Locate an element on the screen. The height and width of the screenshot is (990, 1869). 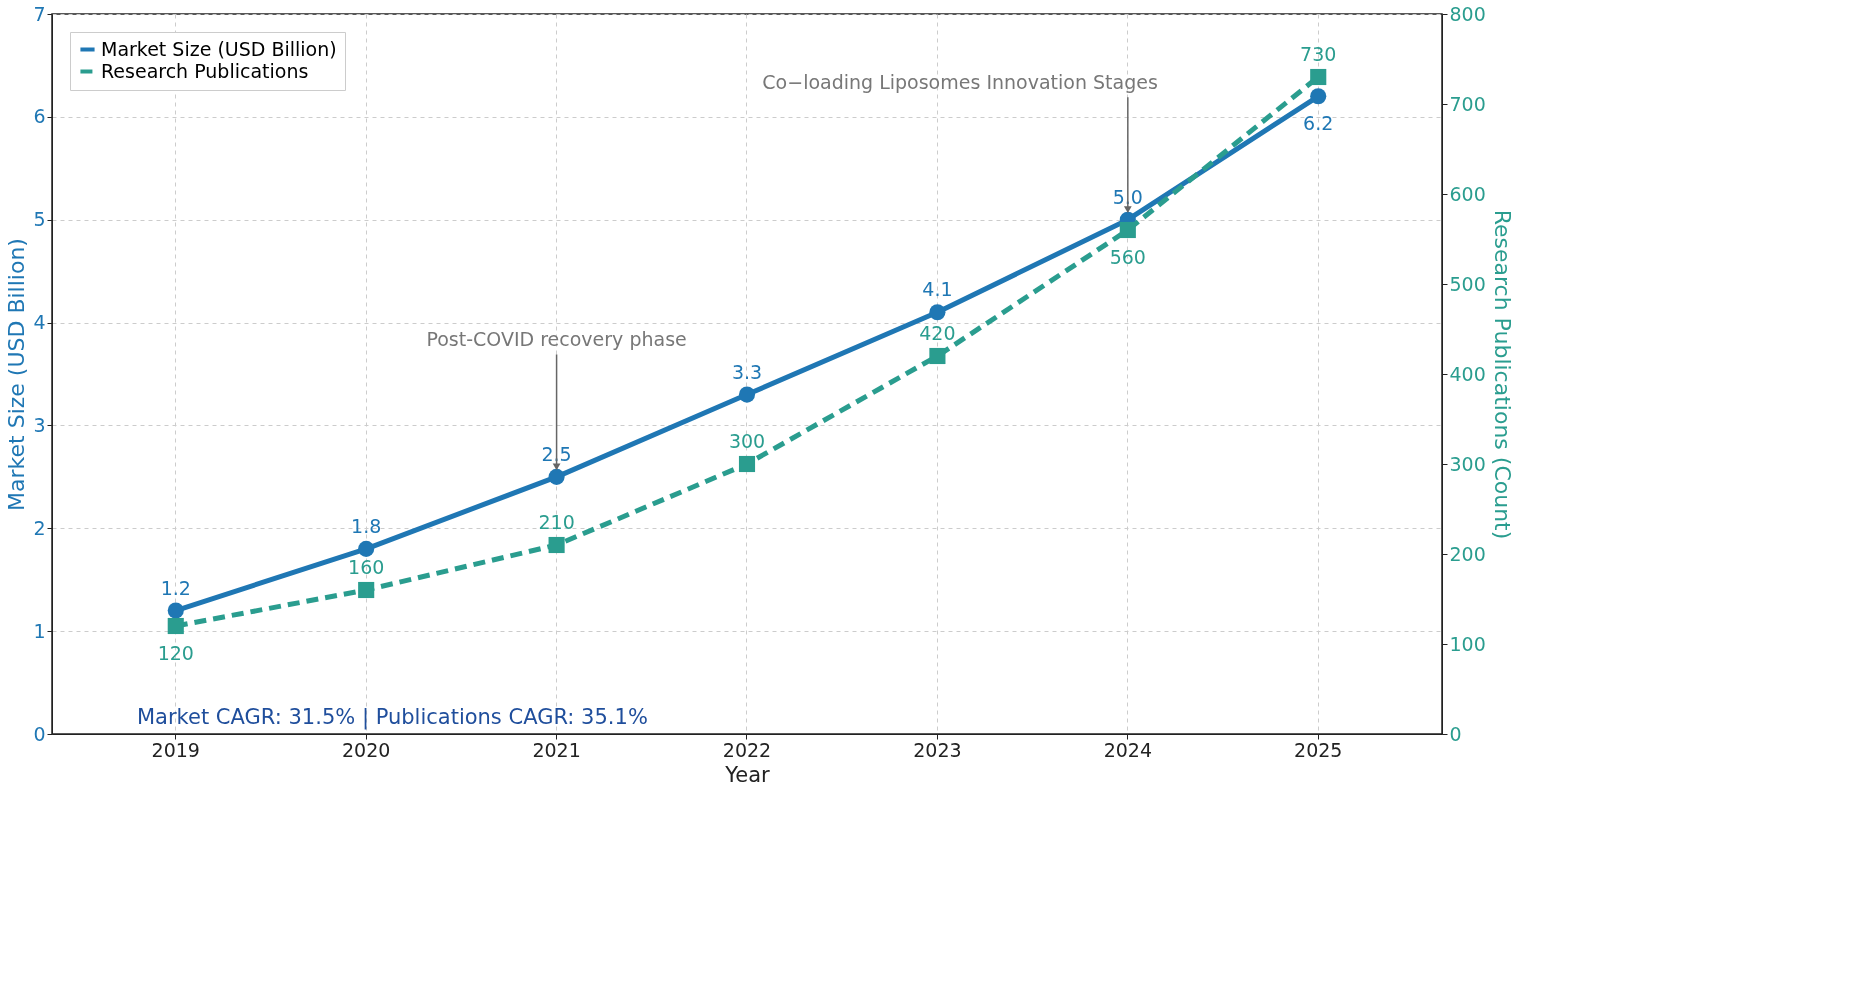
data-label: 1.8 is located at coordinates (366, 525).